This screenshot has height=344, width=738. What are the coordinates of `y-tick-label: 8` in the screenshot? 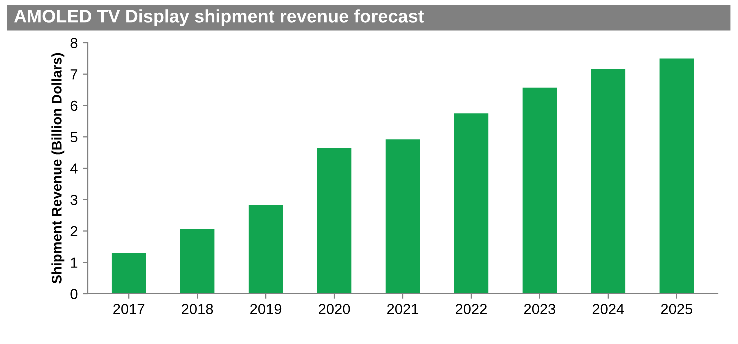 It's located at (74, 43).